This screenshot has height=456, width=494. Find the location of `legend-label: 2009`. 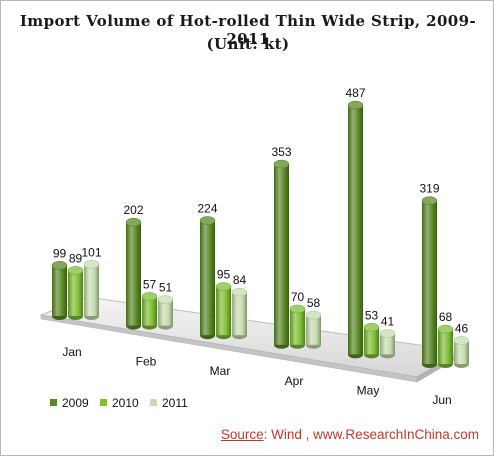

legend-label: 2009 is located at coordinates (75, 403).